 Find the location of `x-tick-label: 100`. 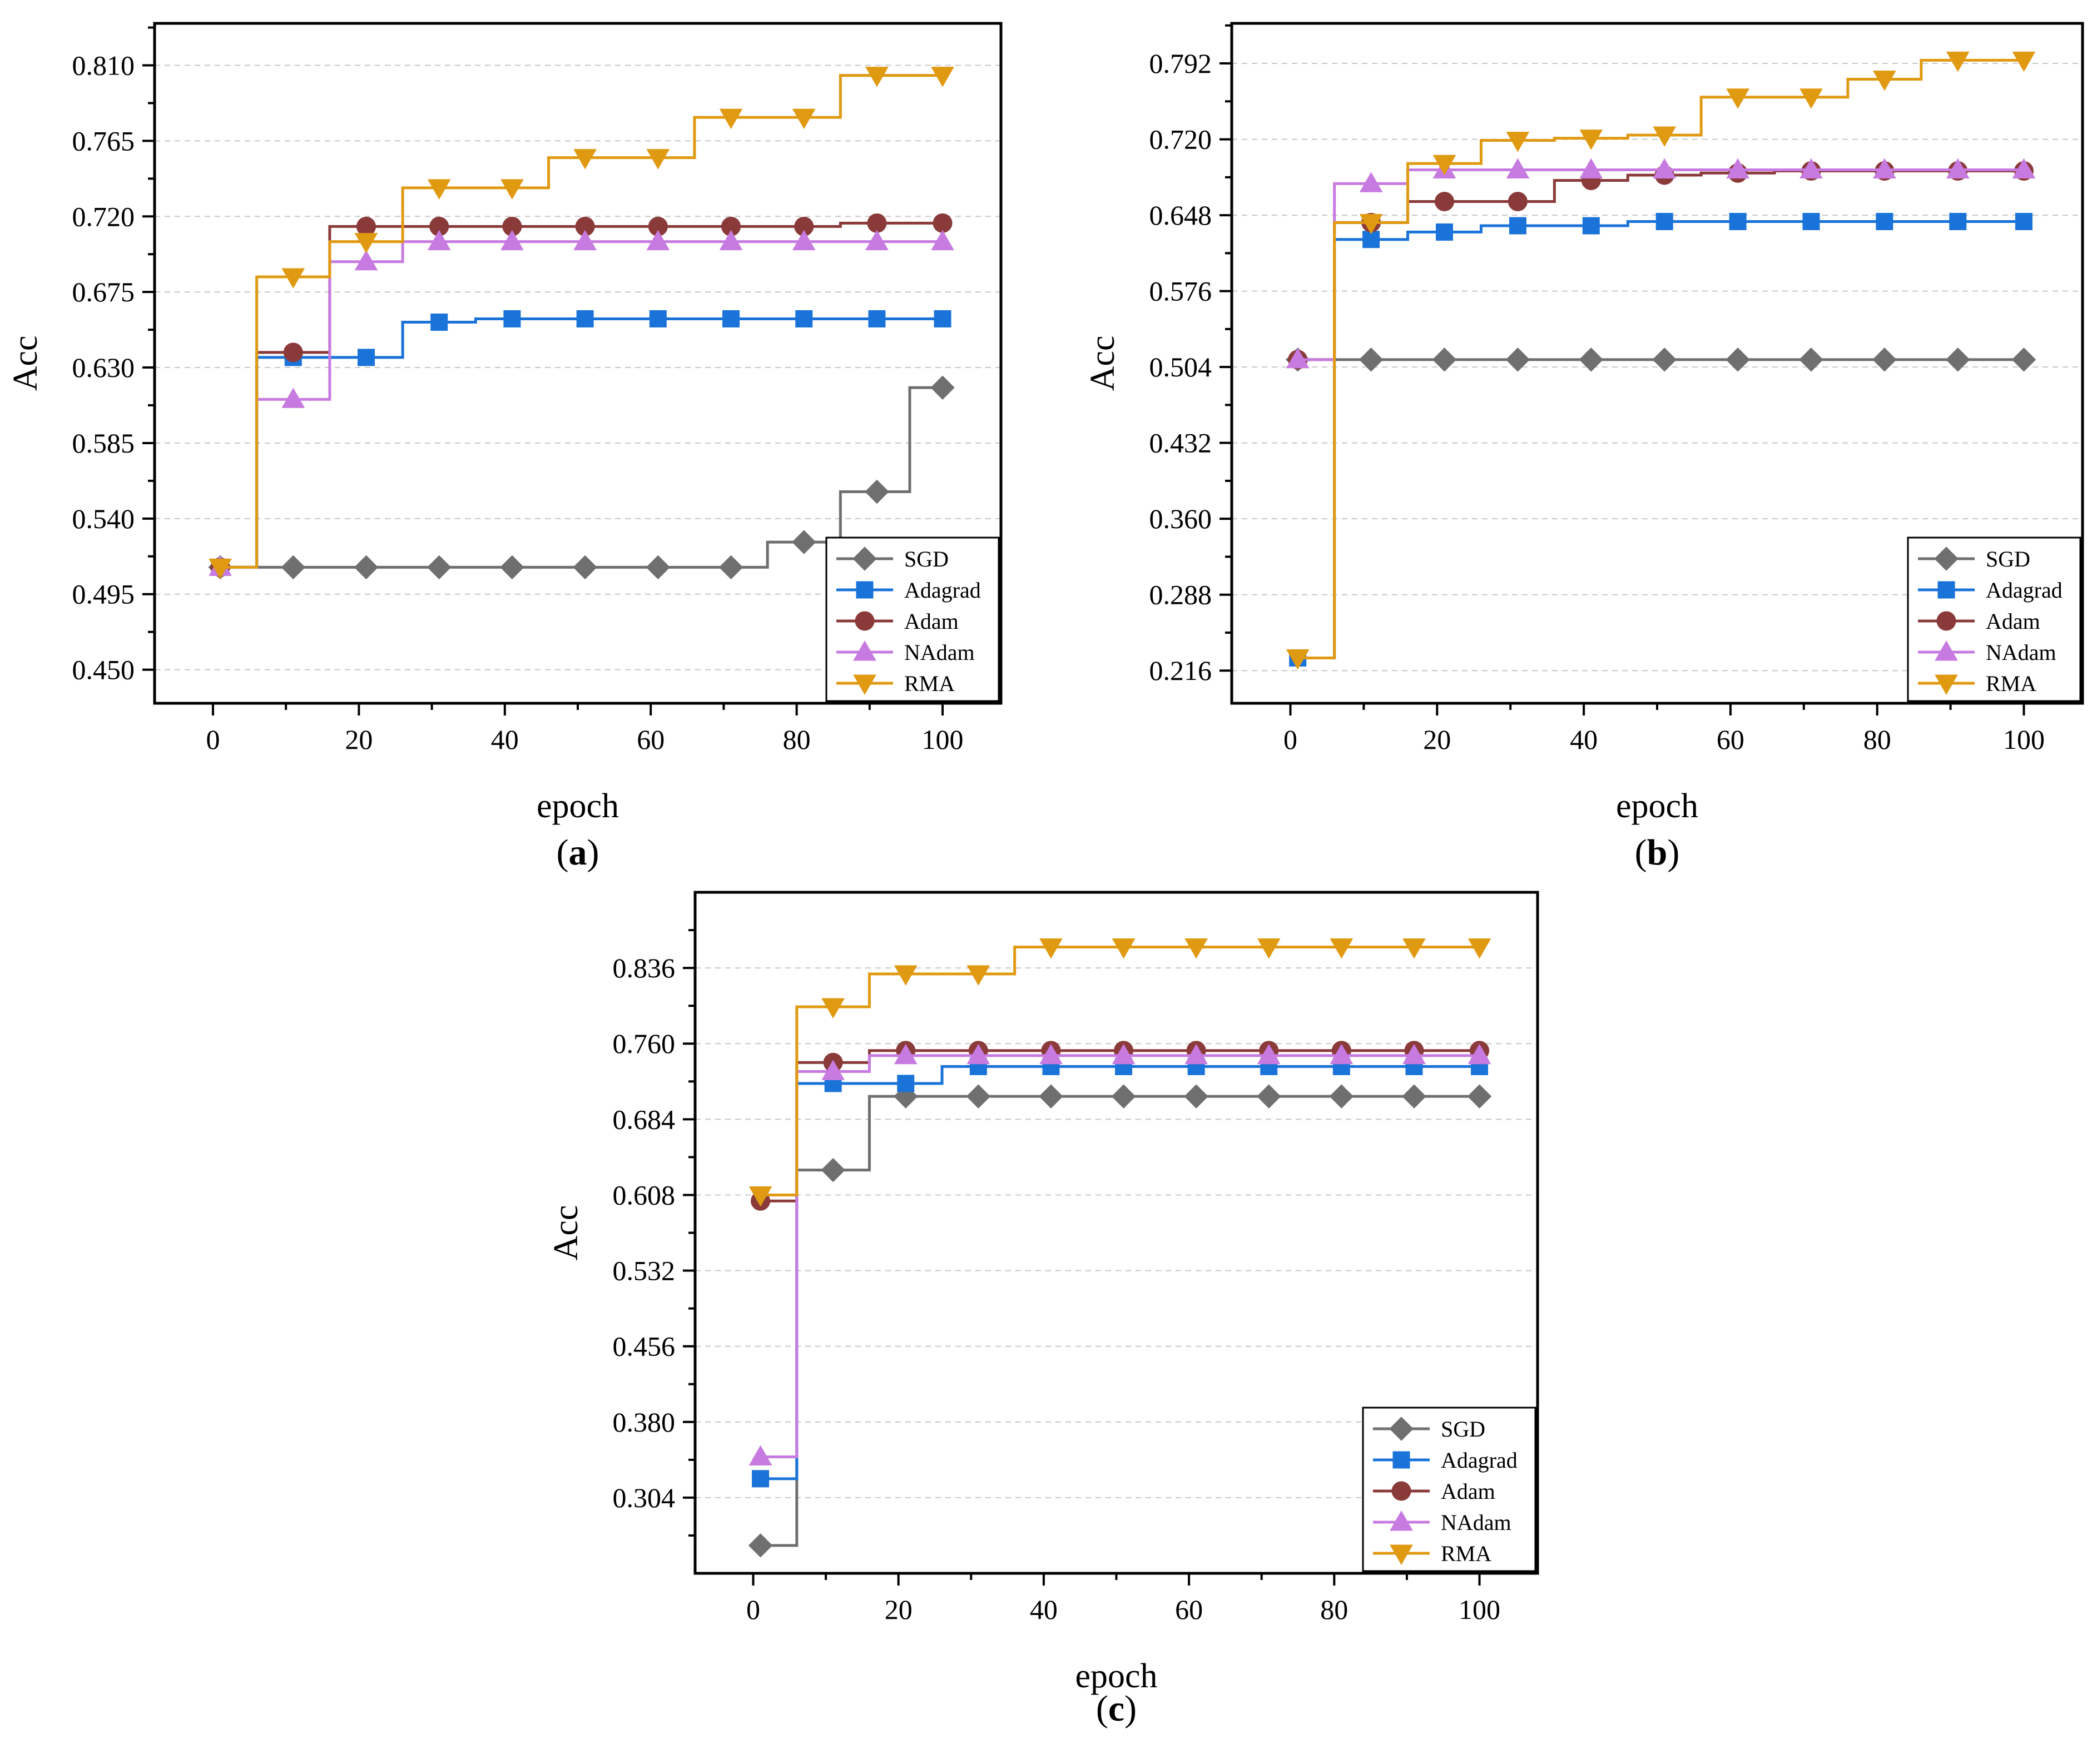

x-tick-label: 100 is located at coordinates (943, 739).